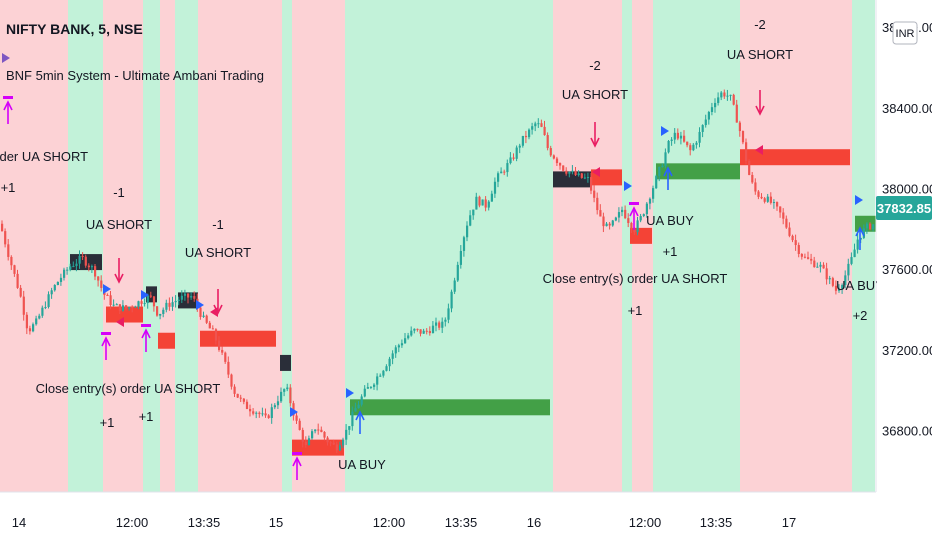 This screenshot has width=932, height=550. I want to click on time-tick-label: 16, so click(534, 522).